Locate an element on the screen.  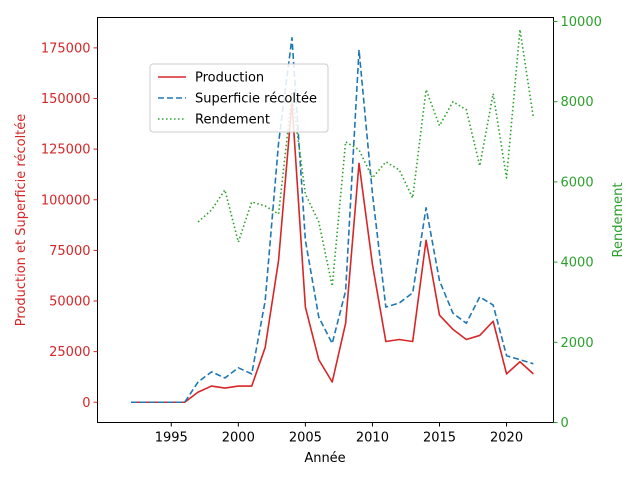
y-left-tick-label-75000: 75000 is located at coordinates (69, 251).